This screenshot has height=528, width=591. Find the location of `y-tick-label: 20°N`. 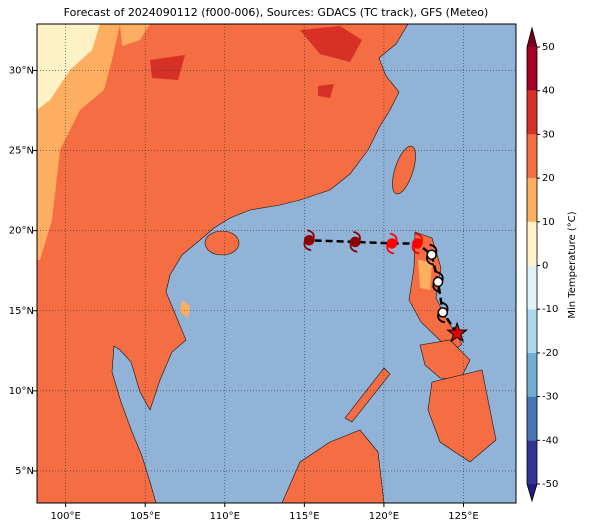

y-tick-label: 20°N is located at coordinates (21, 231).